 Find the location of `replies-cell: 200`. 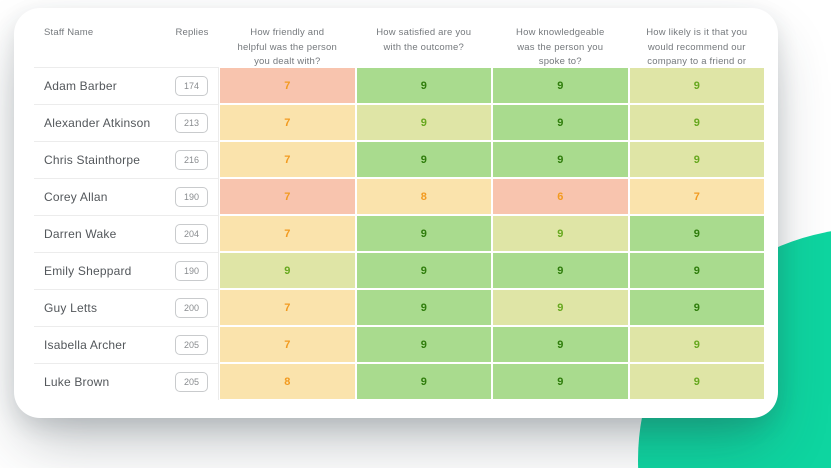

replies-cell: 200 is located at coordinates (192, 307).